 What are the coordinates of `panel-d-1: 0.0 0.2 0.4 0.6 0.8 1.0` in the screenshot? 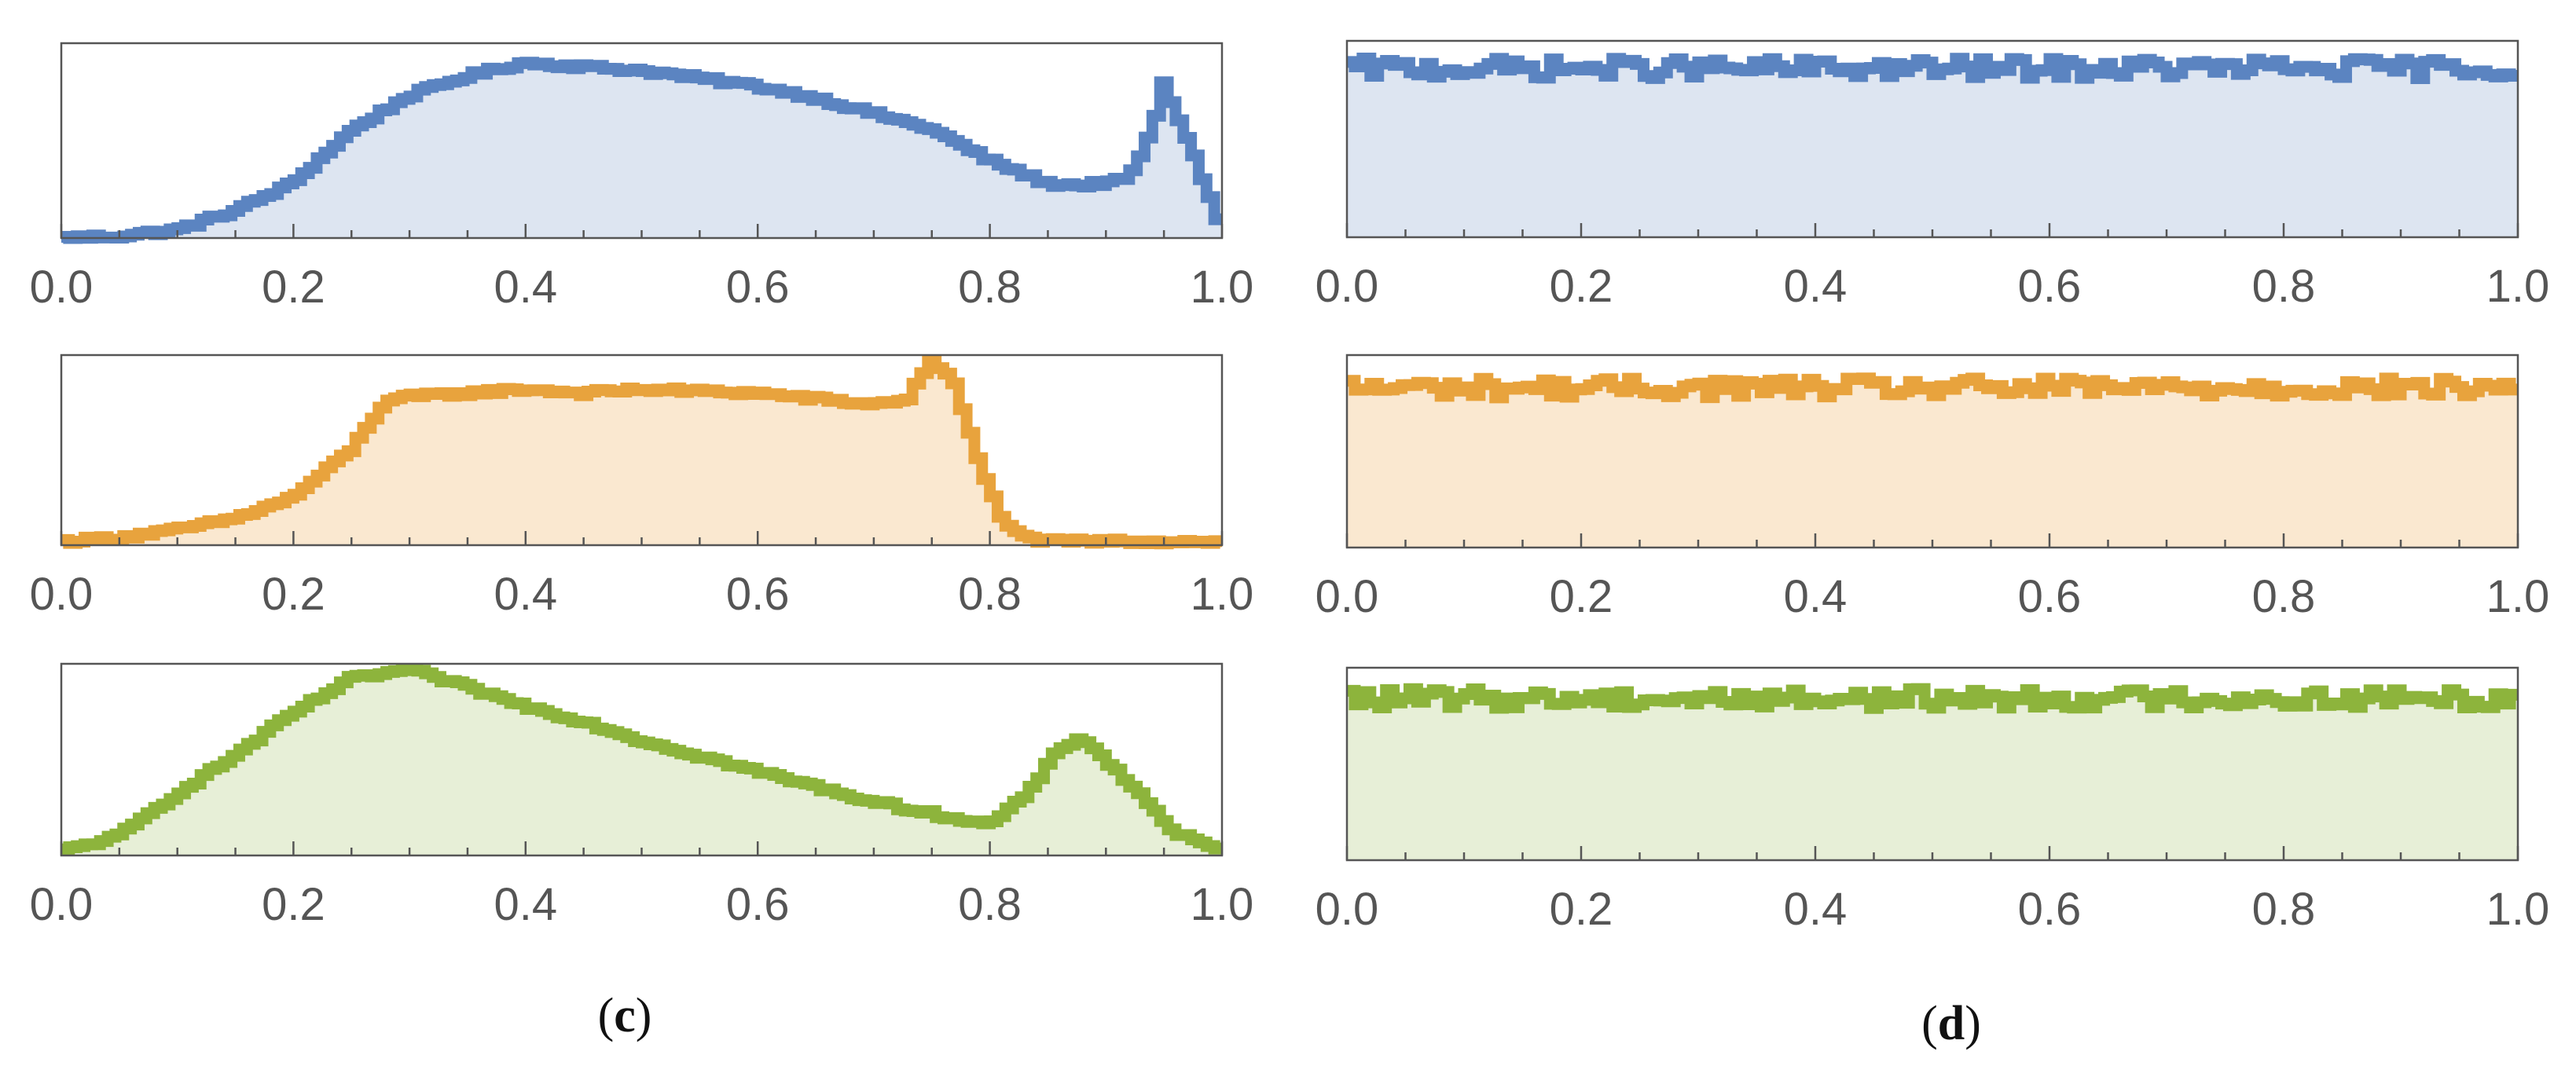 It's located at (1933, 176).